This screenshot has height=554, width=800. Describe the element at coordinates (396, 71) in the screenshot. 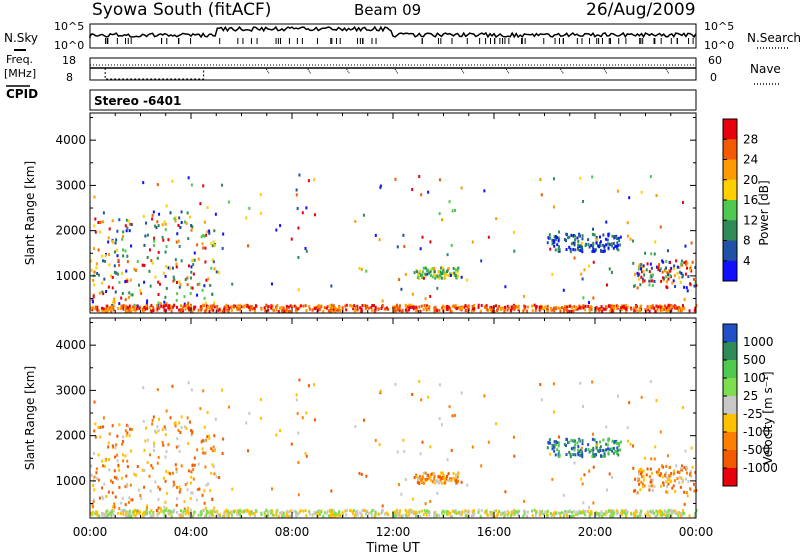

I see `freq-dip` at that location.